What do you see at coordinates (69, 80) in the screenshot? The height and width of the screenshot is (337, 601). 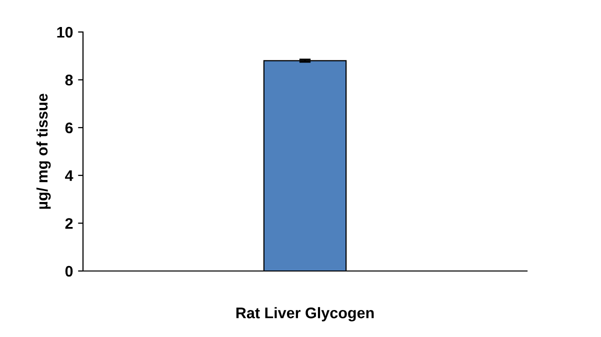 I see `y-tick-label: 8` at bounding box center [69, 80].